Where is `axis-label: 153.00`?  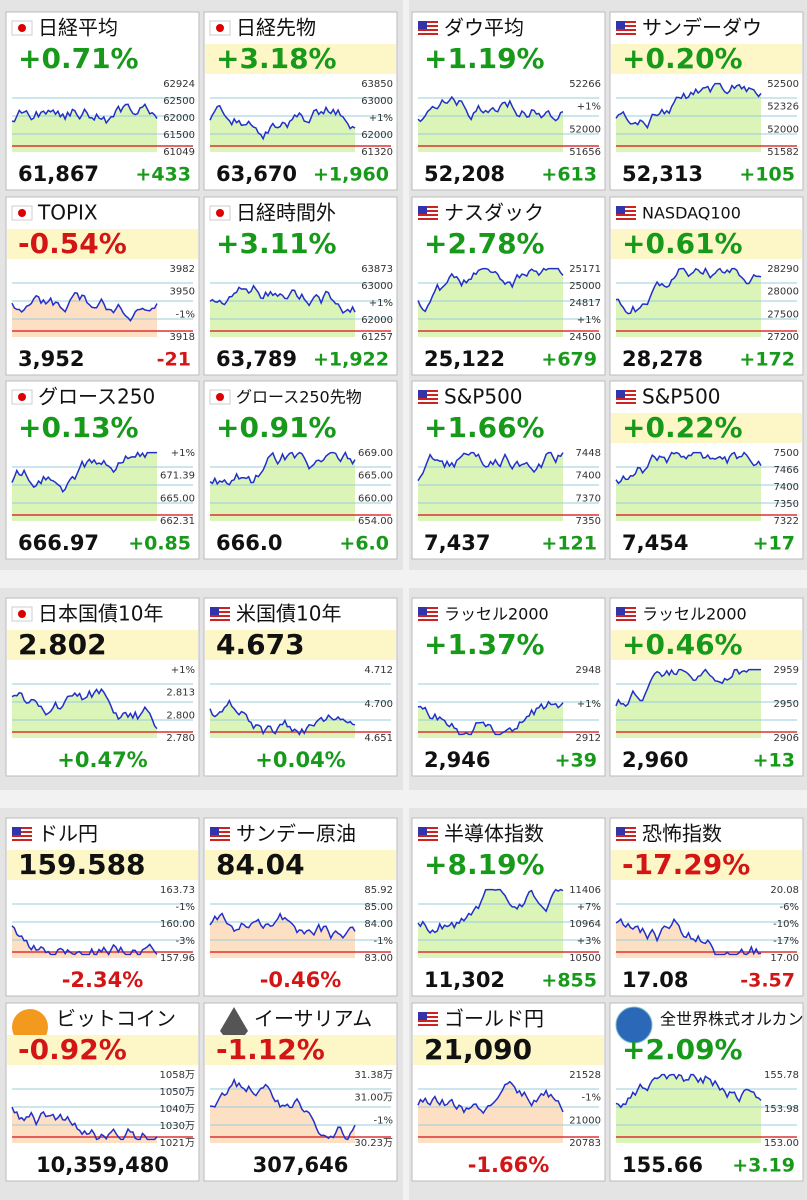 axis-label: 153.00 is located at coordinates (781, 1143).